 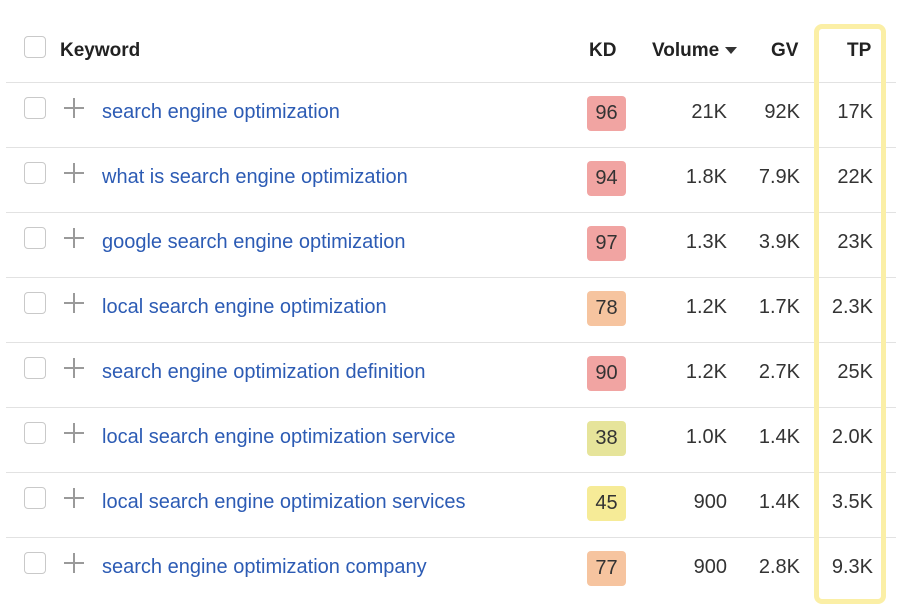 I want to click on tp-value: 3.5K, so click(x=852, y=502).